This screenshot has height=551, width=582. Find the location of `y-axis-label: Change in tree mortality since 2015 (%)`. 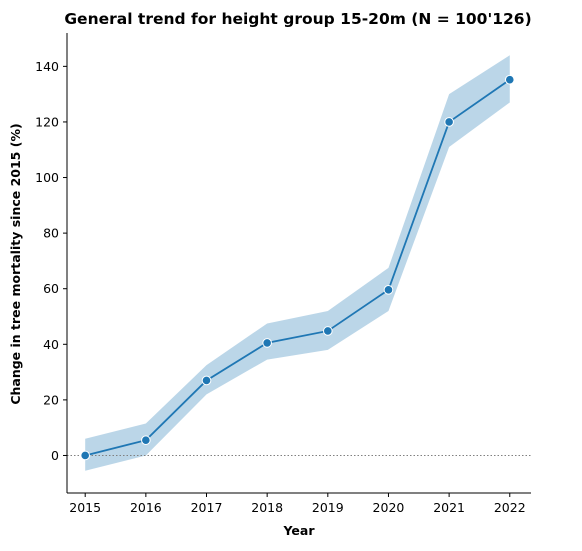

y-axis-label: Change in tree mortality since 2015 (%) is located at coordinates (15, 263).